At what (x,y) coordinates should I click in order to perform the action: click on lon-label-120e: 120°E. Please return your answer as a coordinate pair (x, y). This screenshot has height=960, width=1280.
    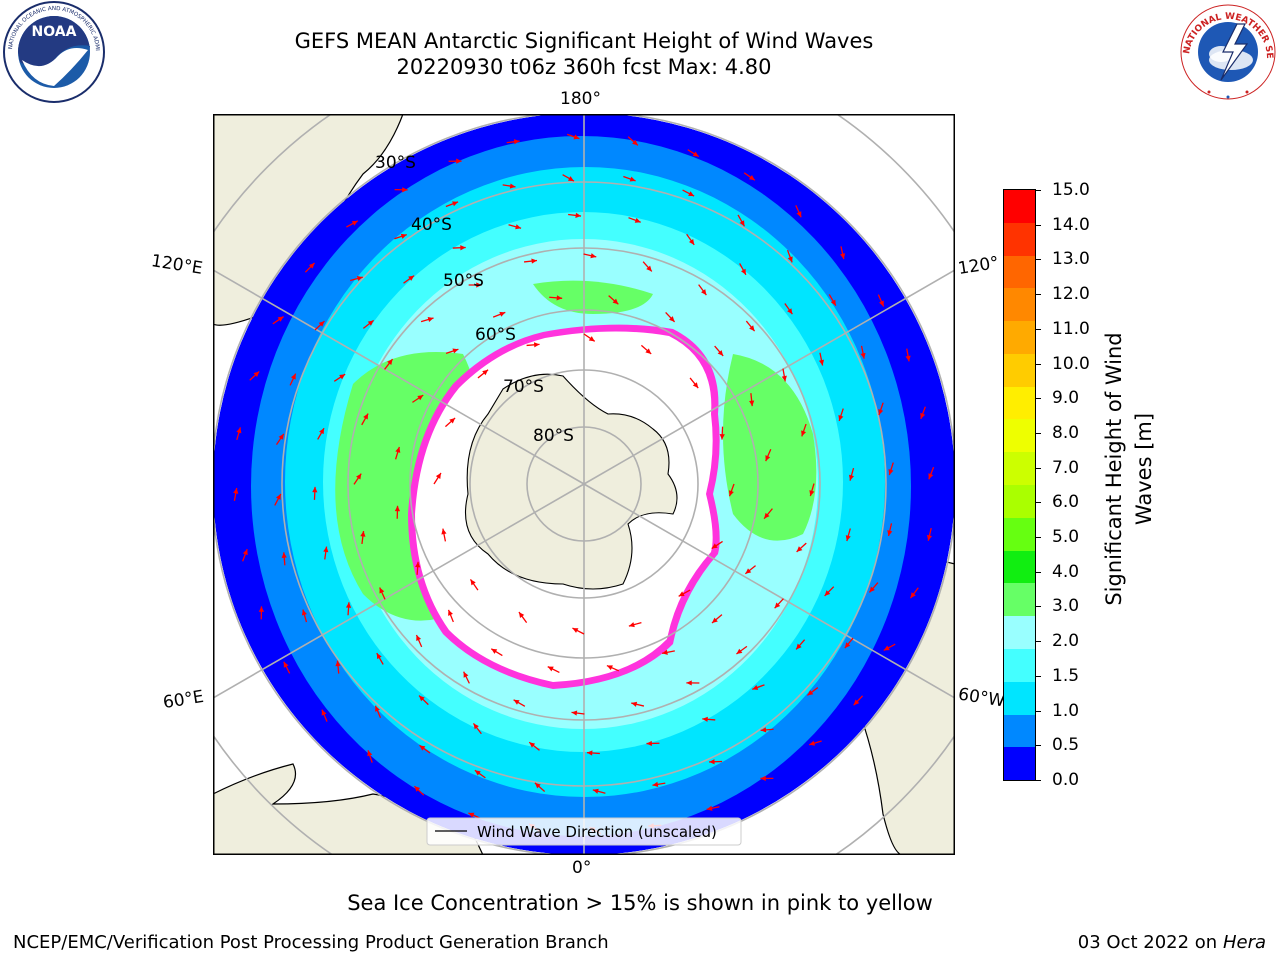
    Looking at the image, I should click on (176, 265).